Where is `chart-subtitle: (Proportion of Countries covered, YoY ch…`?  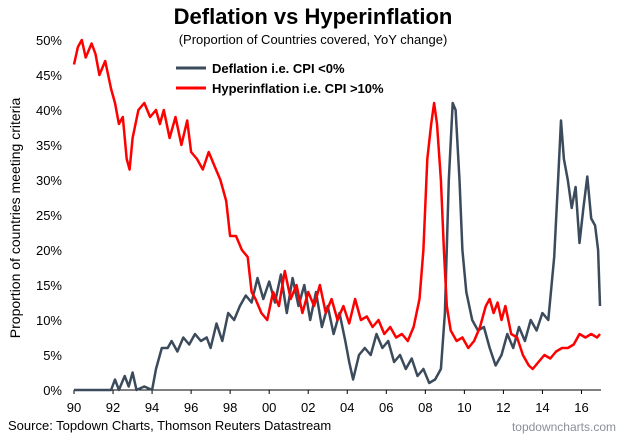 chart-subtitle: (Proportion of Countries covered, YoY ch… is located at coordinates (313, 39).